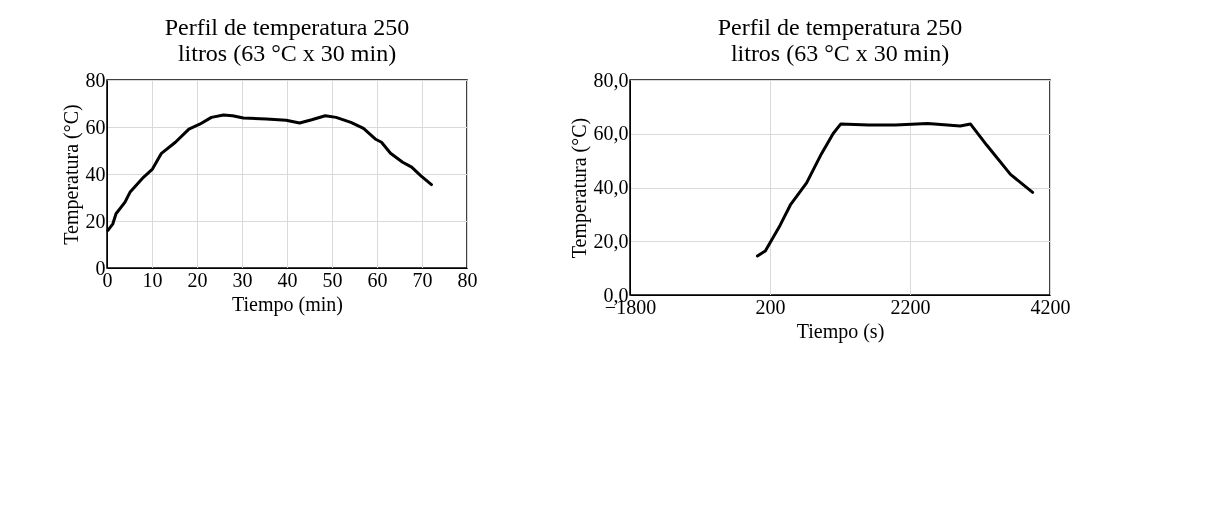 This screenshot has width=1232, height=512. What do you see at coordinates (95, 173) in the screenshot?
I see `y-tick-label: 40` at bounding box center [95, 173].